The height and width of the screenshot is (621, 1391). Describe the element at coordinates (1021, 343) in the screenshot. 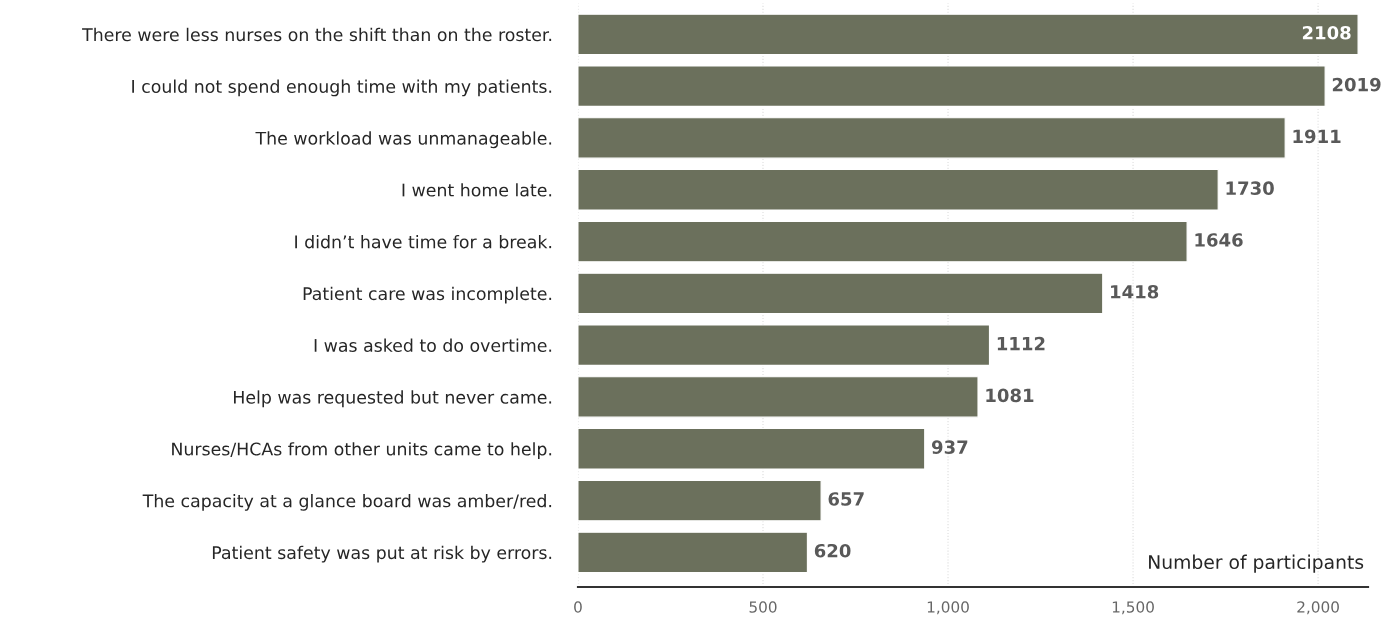

I see `data-label: 1112` at that location.